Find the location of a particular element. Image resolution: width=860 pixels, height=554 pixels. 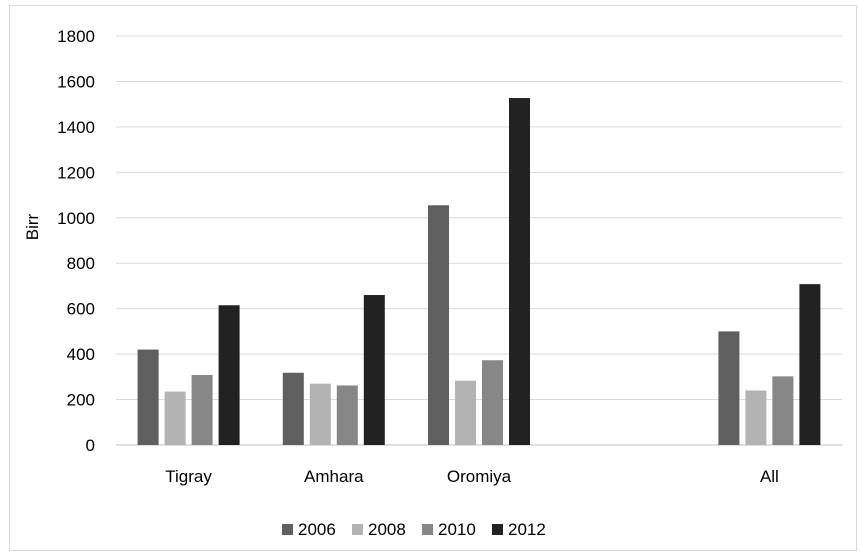

bar-2012-all is located at coordinates (810, 364).